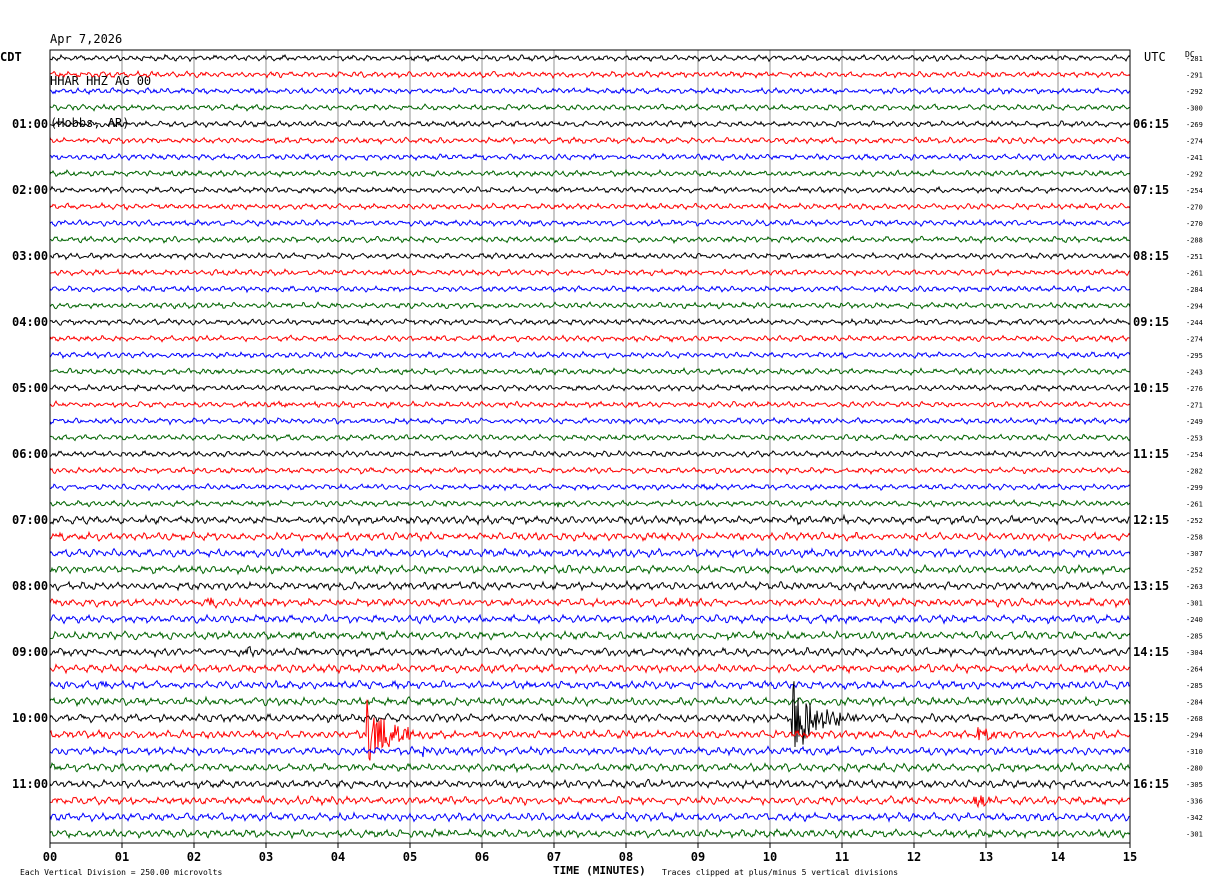  What do you see at coordinates (1151, 784) in the screenshot?
I see `right-hour-label: 16:15` at bounding box center [1151, 784].